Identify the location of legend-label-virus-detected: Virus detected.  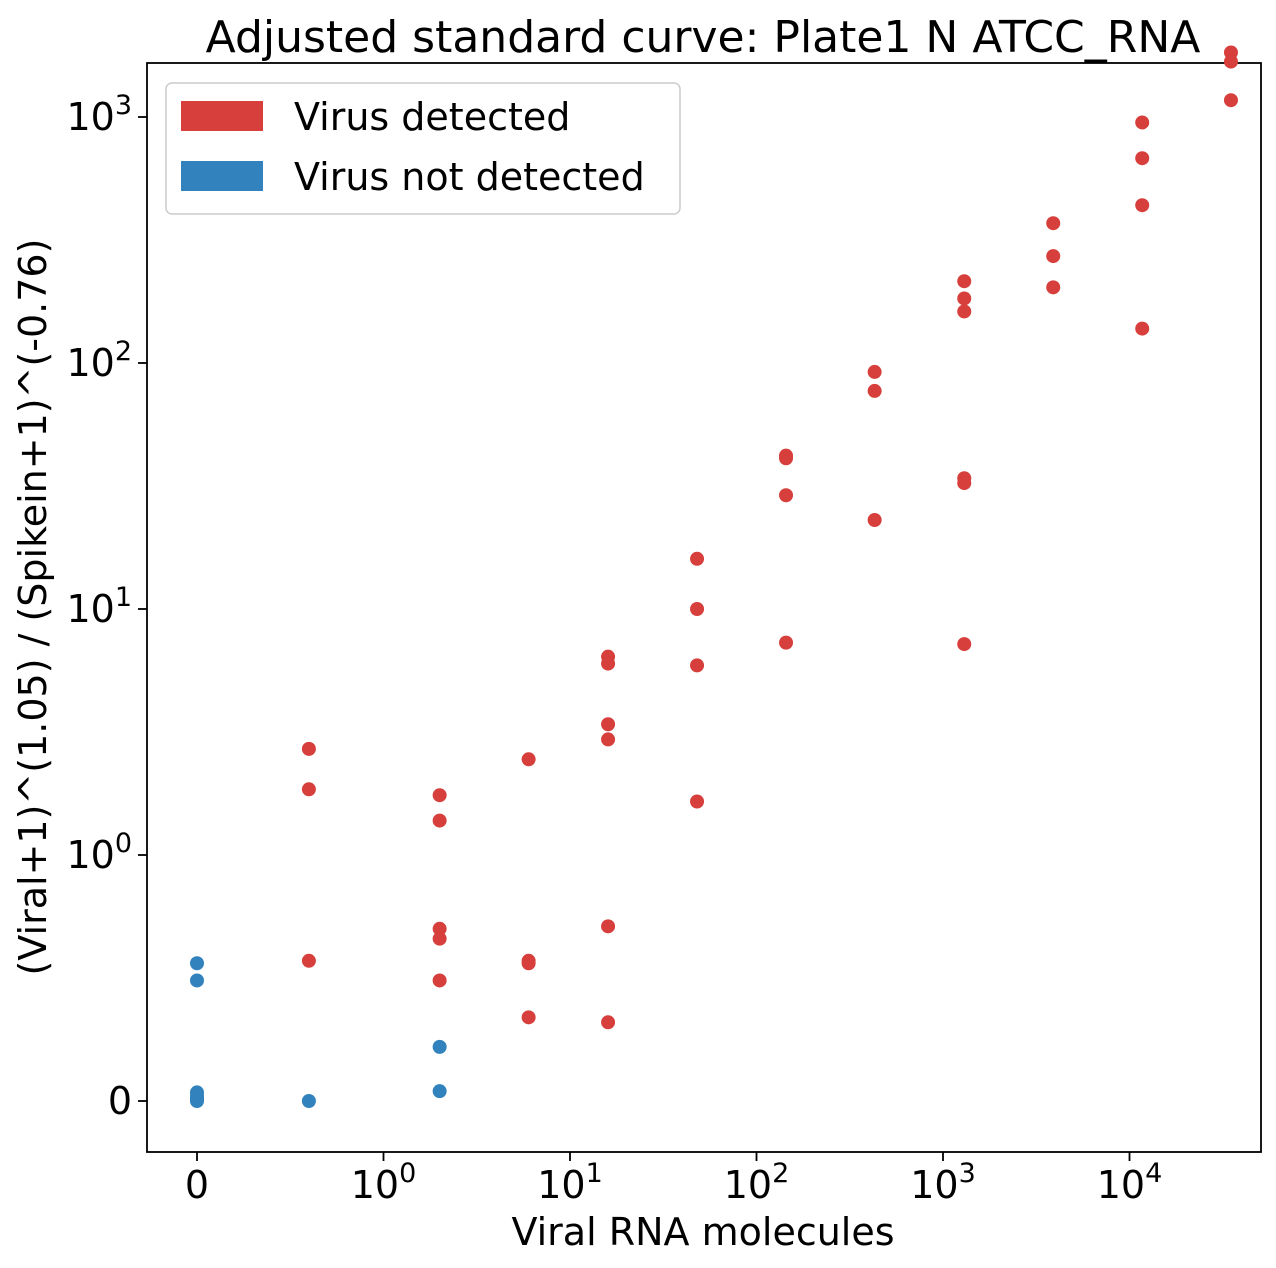
(432, 117).